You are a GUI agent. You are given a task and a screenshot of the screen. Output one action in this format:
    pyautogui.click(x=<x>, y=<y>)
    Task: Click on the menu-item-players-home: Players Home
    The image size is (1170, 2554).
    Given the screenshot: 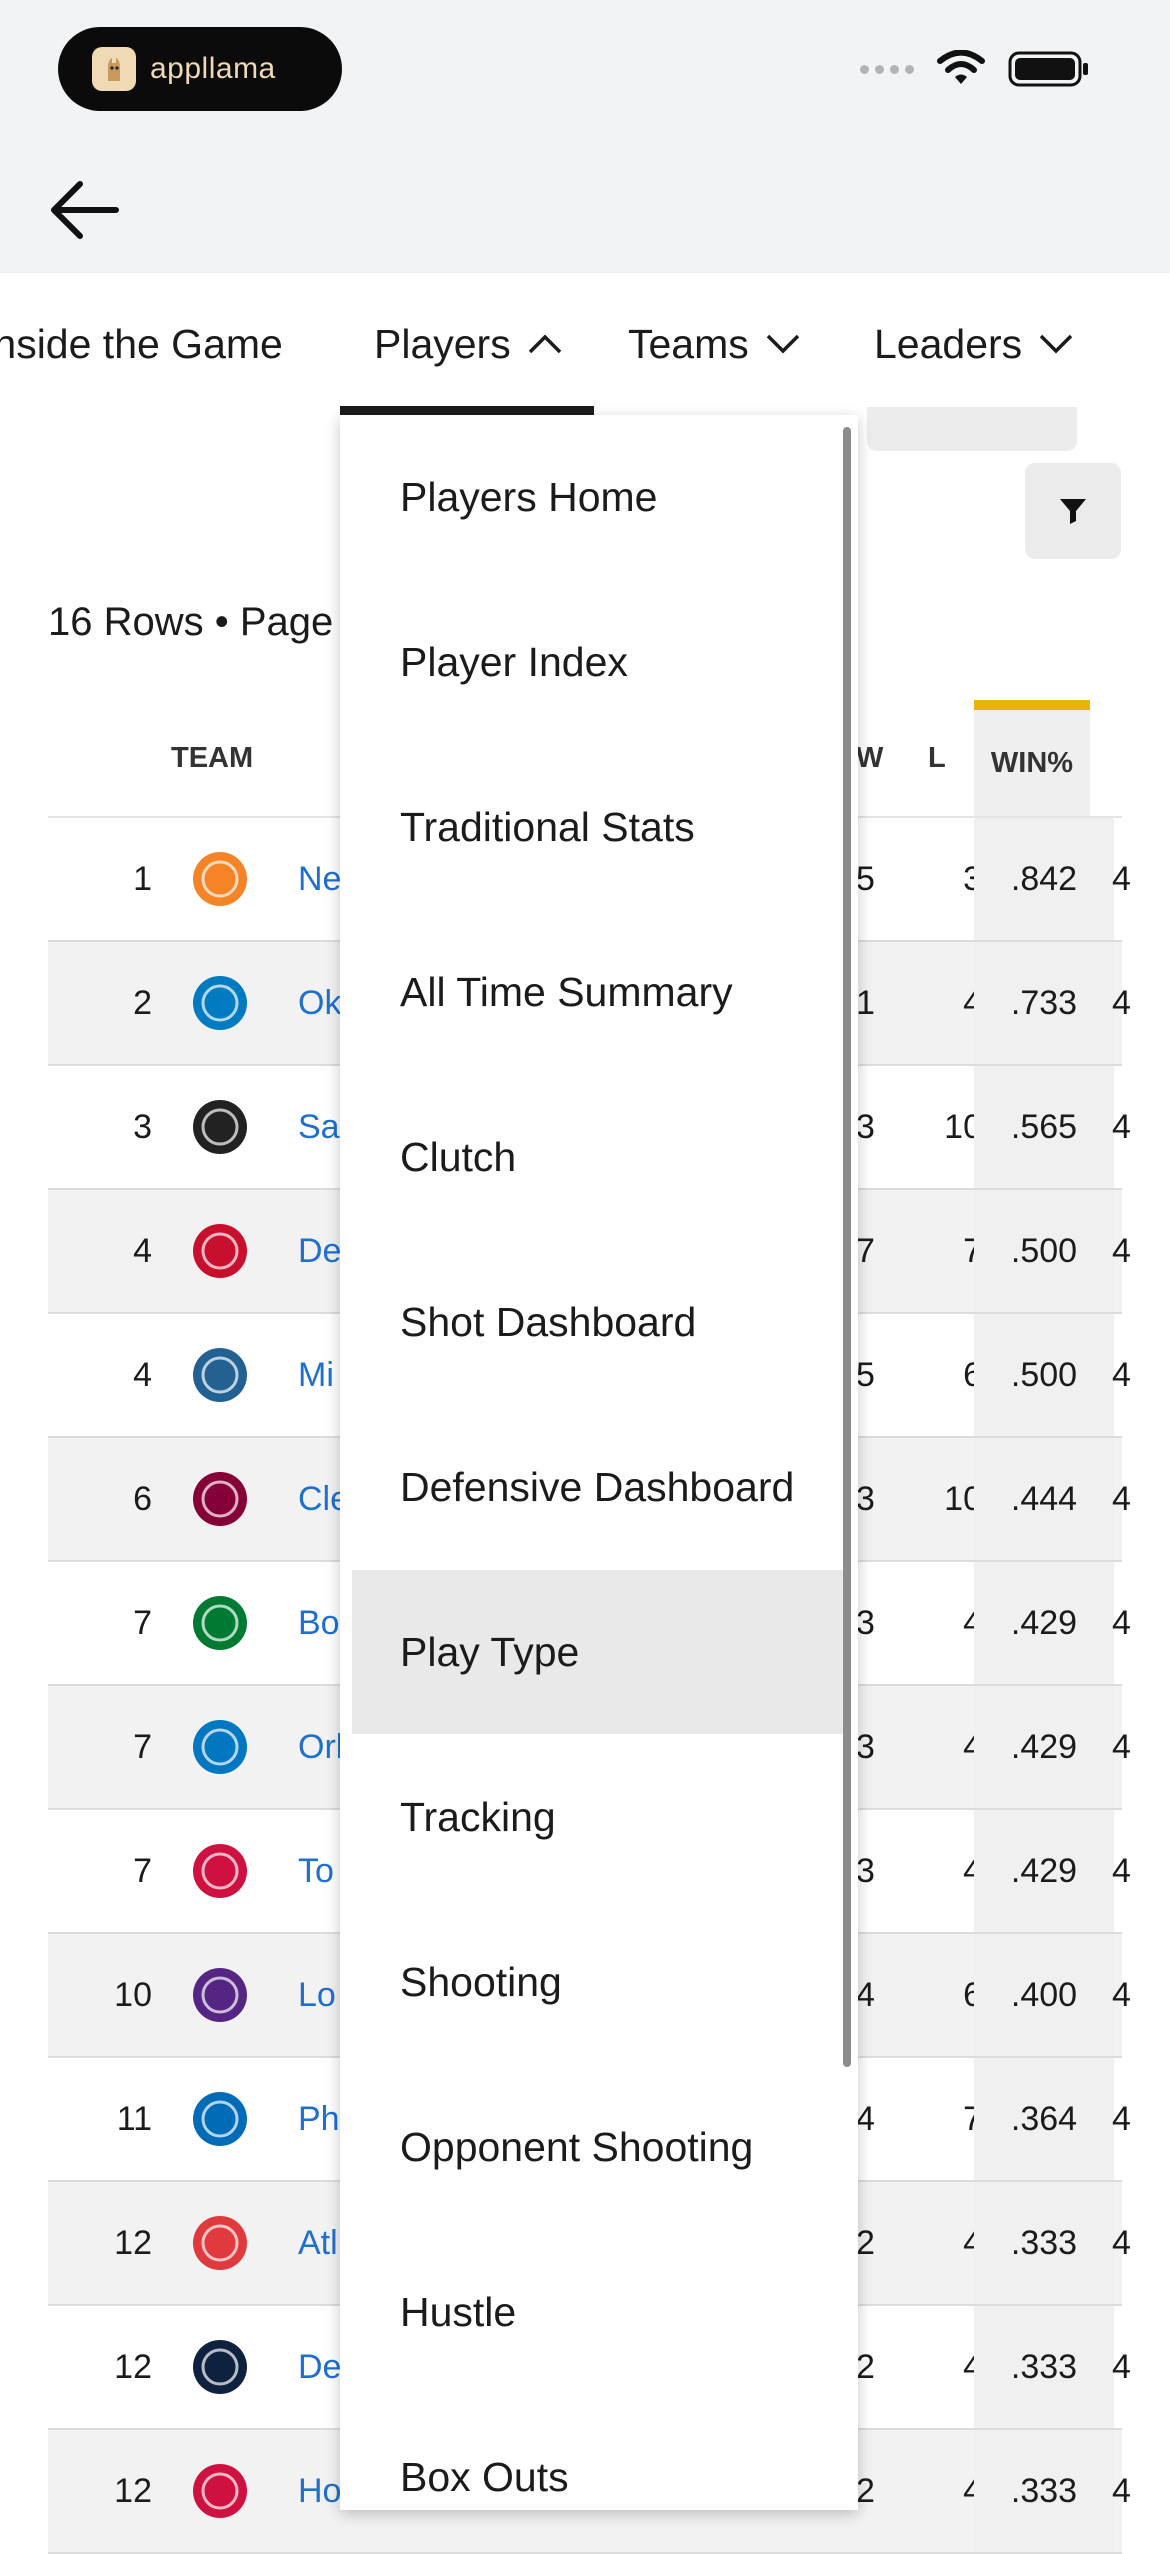 What is the action you would take?
    pyautogui.click(x=529, y=496)
    